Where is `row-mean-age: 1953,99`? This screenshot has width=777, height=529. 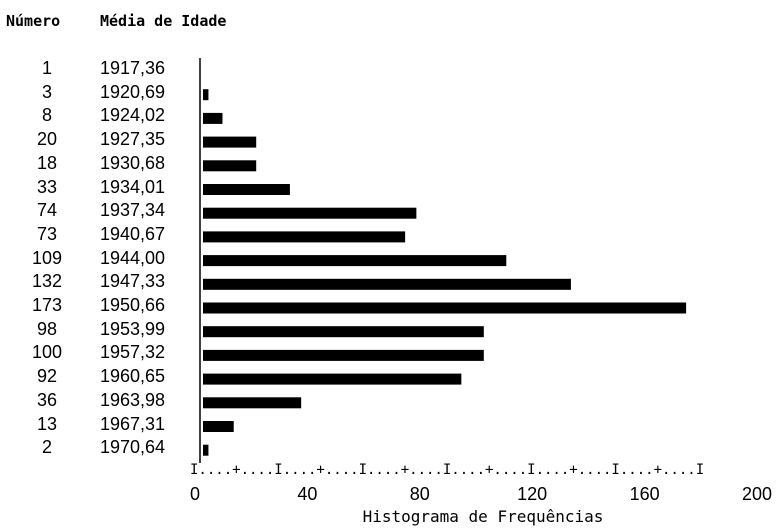 row-mean-age: 1953,99 is located at coordinates (133, 328).